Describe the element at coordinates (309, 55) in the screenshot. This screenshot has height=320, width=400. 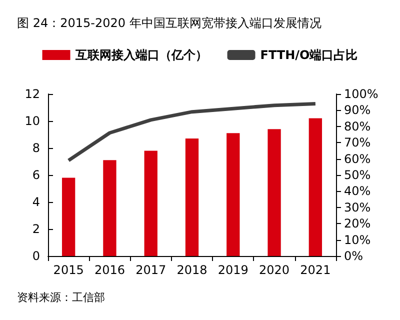
I see `legend-label: FTTH/O端口占比` at that location.